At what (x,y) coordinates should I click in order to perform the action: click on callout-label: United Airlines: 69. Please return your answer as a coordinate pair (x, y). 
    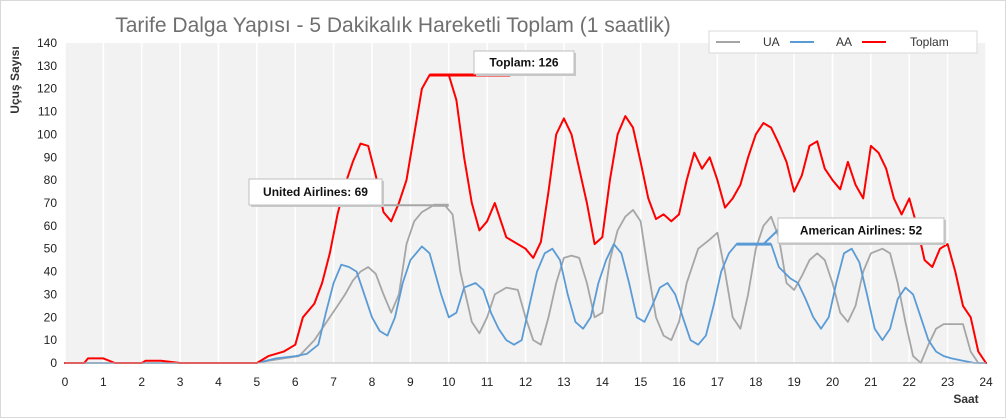
    Looking at the image, I should click on (315, 192).